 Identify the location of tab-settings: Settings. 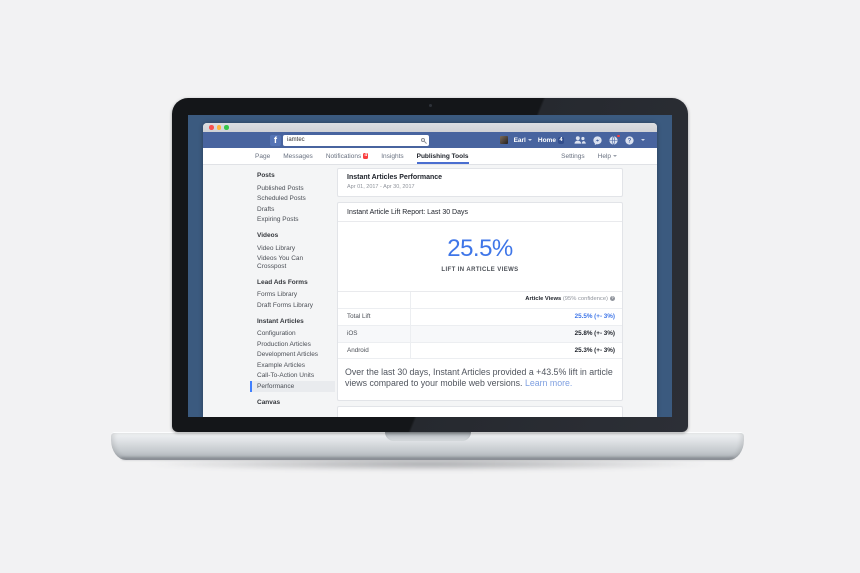
(573, 156).